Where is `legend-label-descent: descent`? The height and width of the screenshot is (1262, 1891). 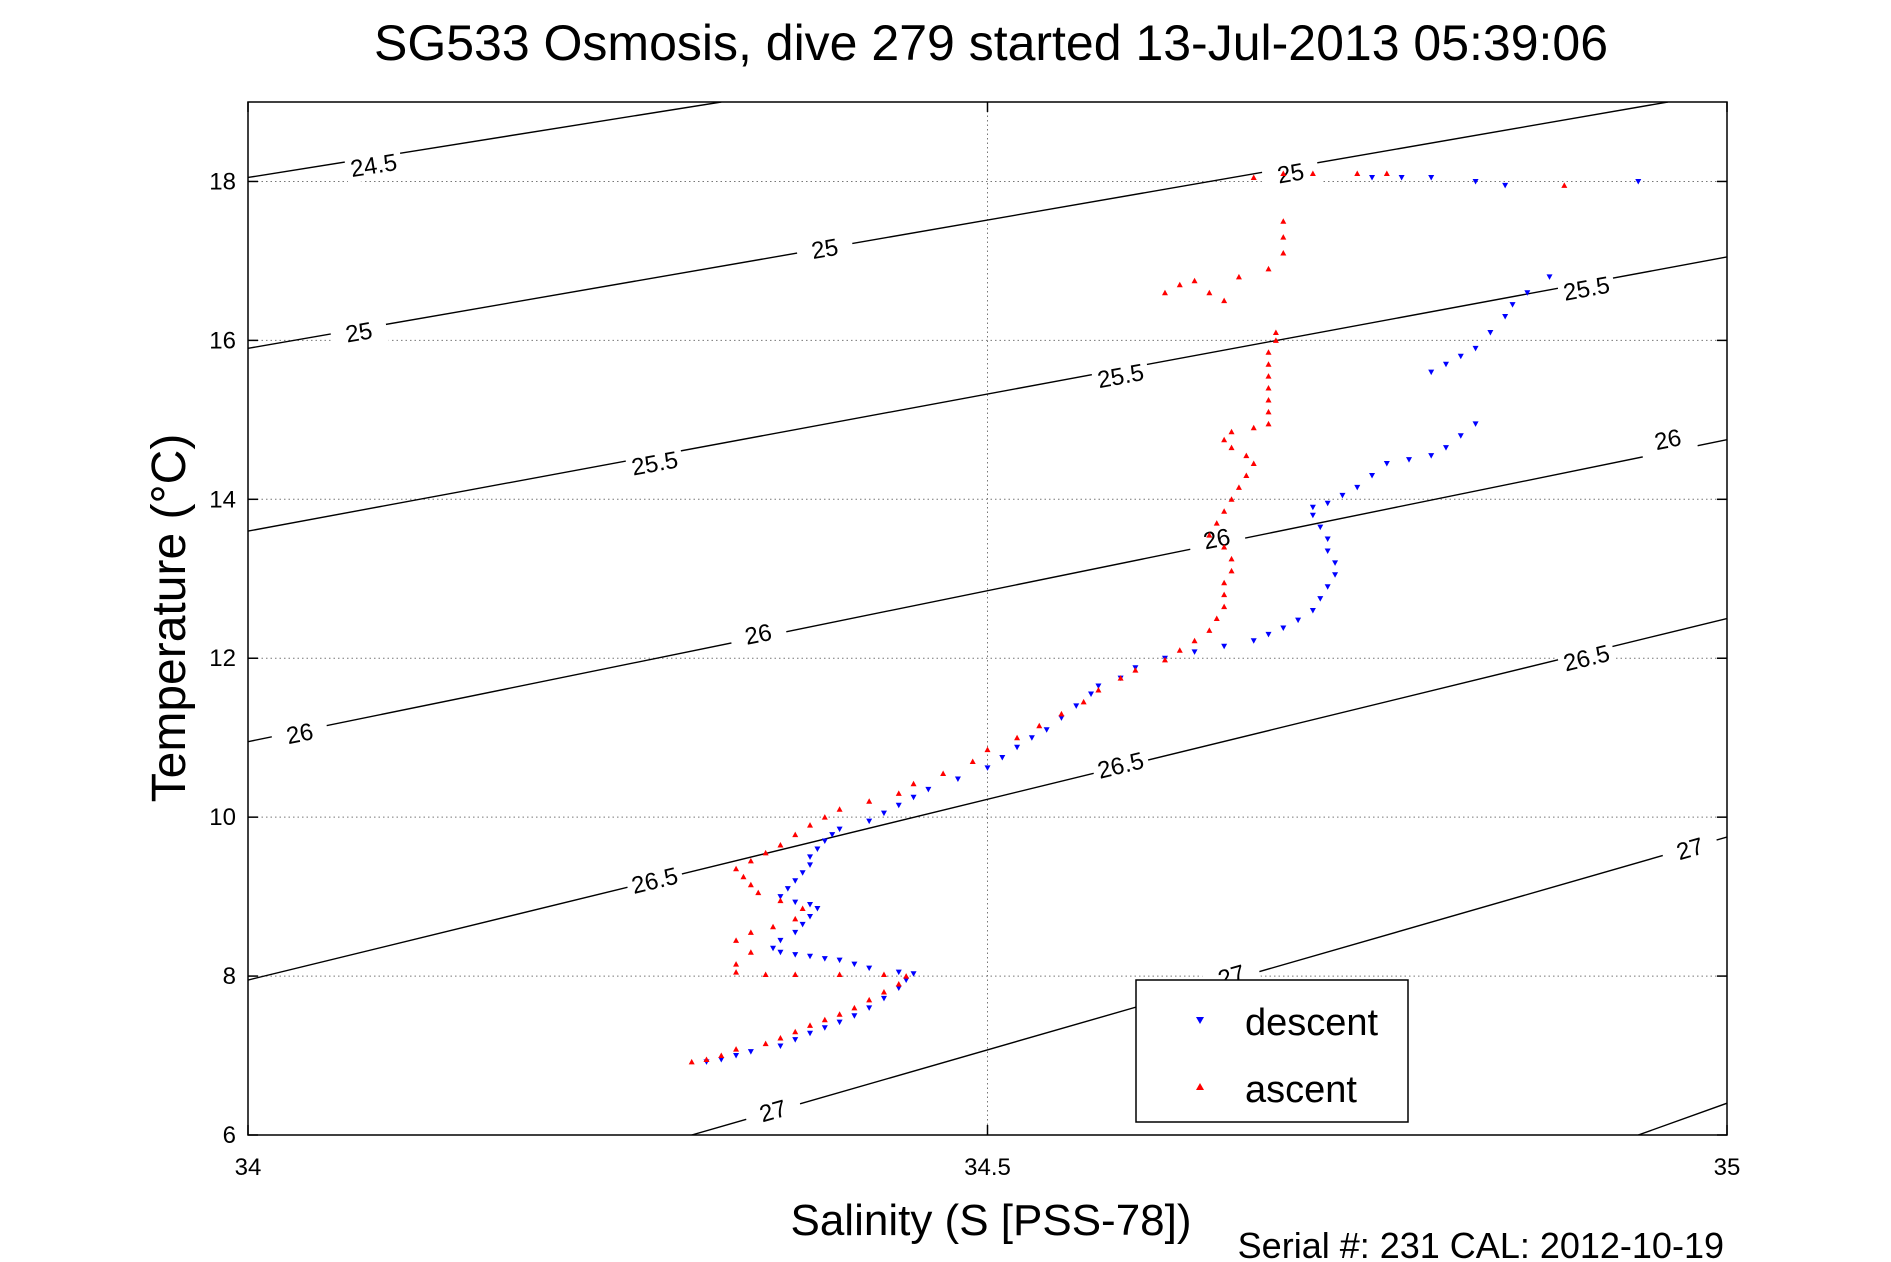 legend-label-descent: descent is located at coordinates (1312, 1023).